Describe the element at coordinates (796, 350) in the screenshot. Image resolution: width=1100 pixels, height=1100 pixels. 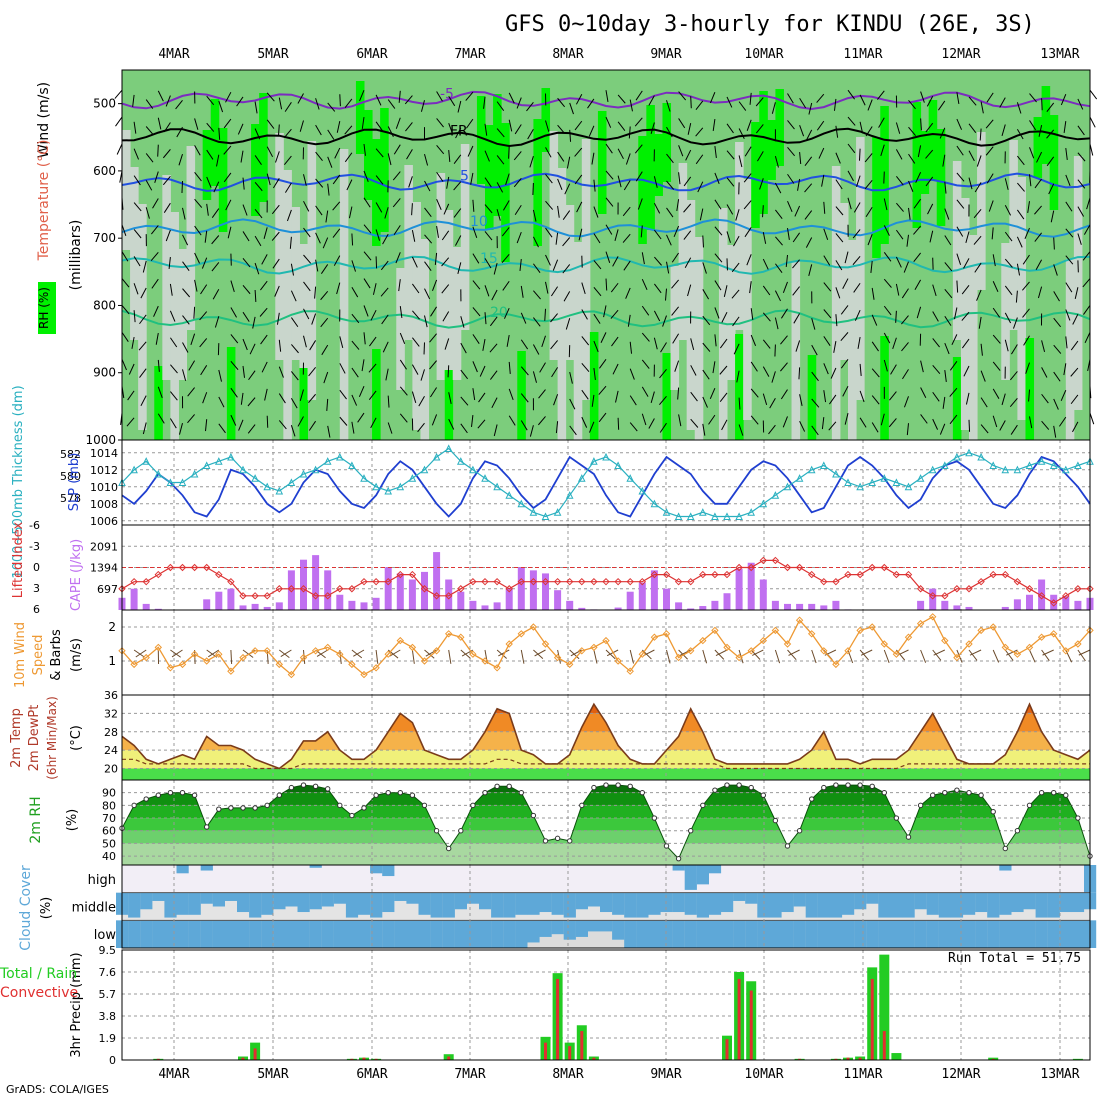
I see `rh-dry-column` at that location.